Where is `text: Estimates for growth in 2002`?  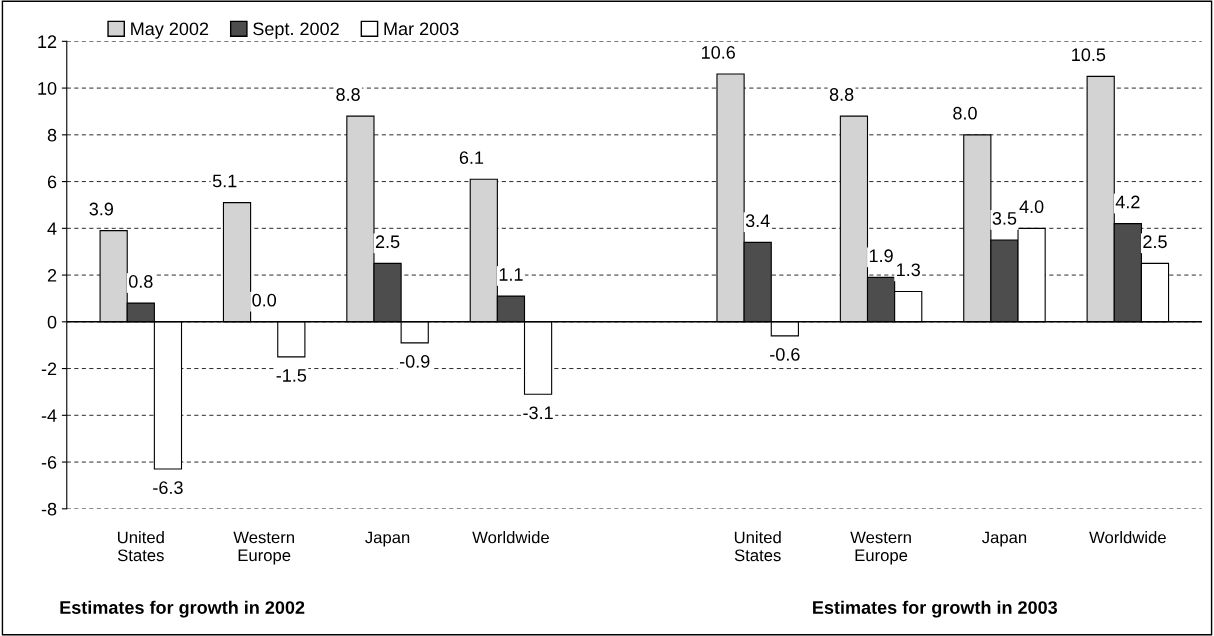
text: Estimates for growth in 2002 is located at coordinates (182, 609).